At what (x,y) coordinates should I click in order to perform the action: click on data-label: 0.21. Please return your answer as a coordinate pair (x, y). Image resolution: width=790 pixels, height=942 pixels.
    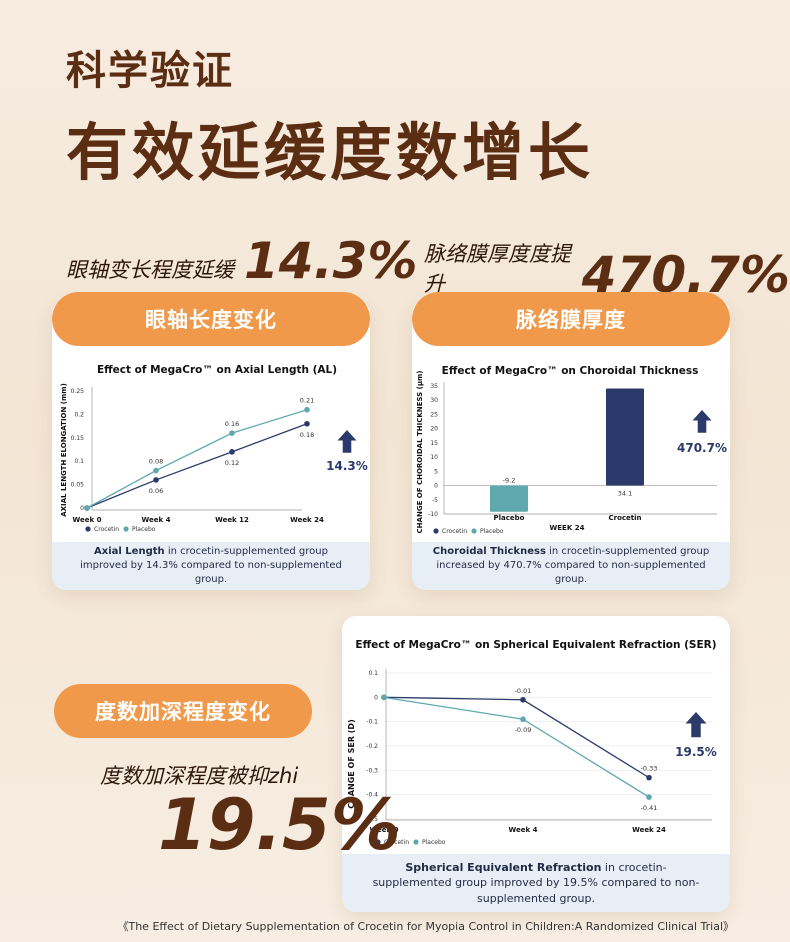
    Looking at the image, I should click on (307, 401).